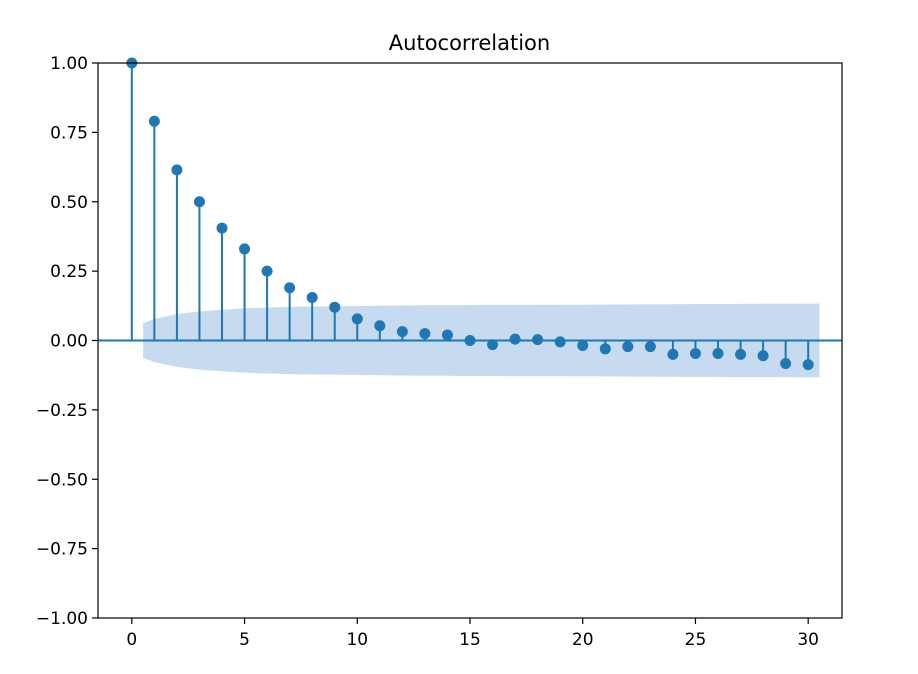  I want to click on y-tick-label-3: 0.25, so click(69, 272).